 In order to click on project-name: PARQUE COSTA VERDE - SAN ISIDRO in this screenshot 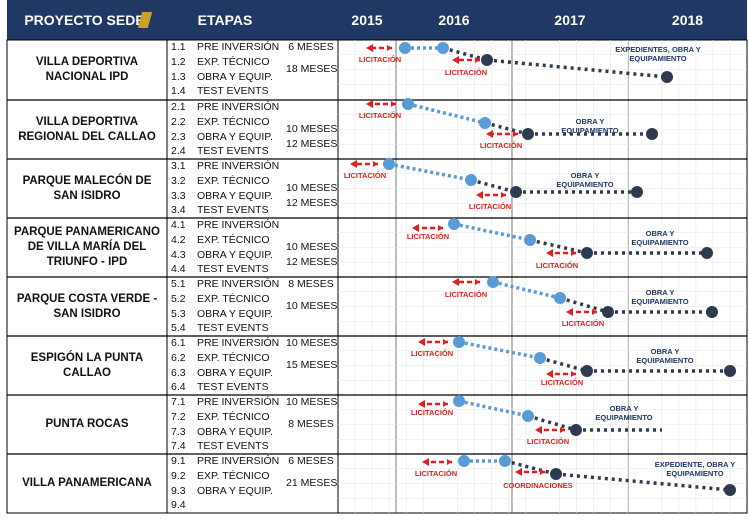, I will do `click(87, 306)`.